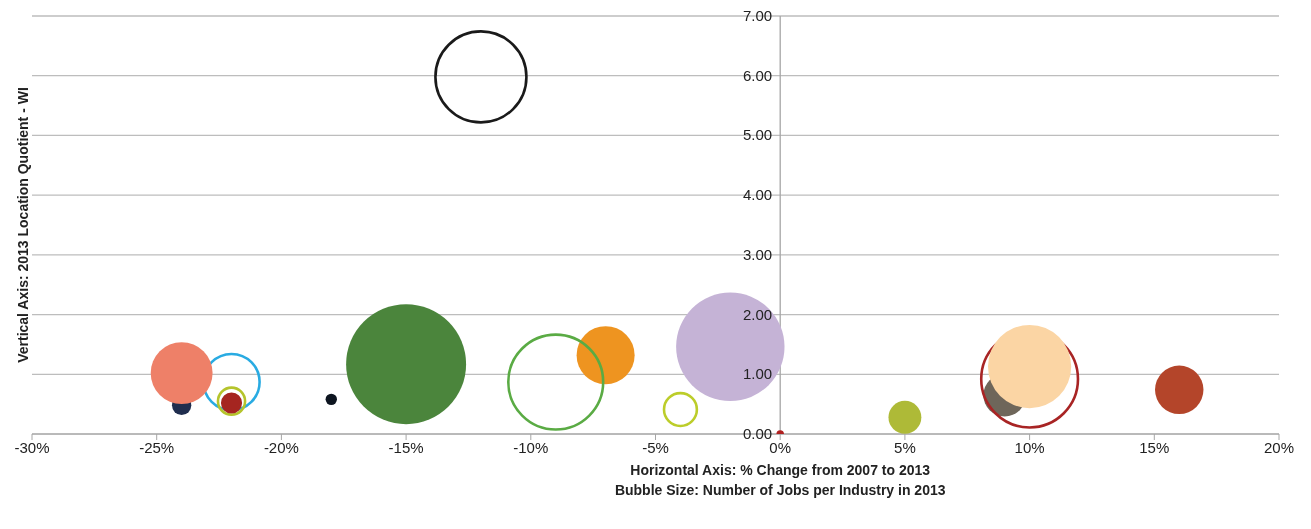 Image resolution: width=1311 pixels, height=529 pixels. Describe the element at coordinates (758, 254) in the screenshot. I see `y-tick-label: 3.00` at that location.